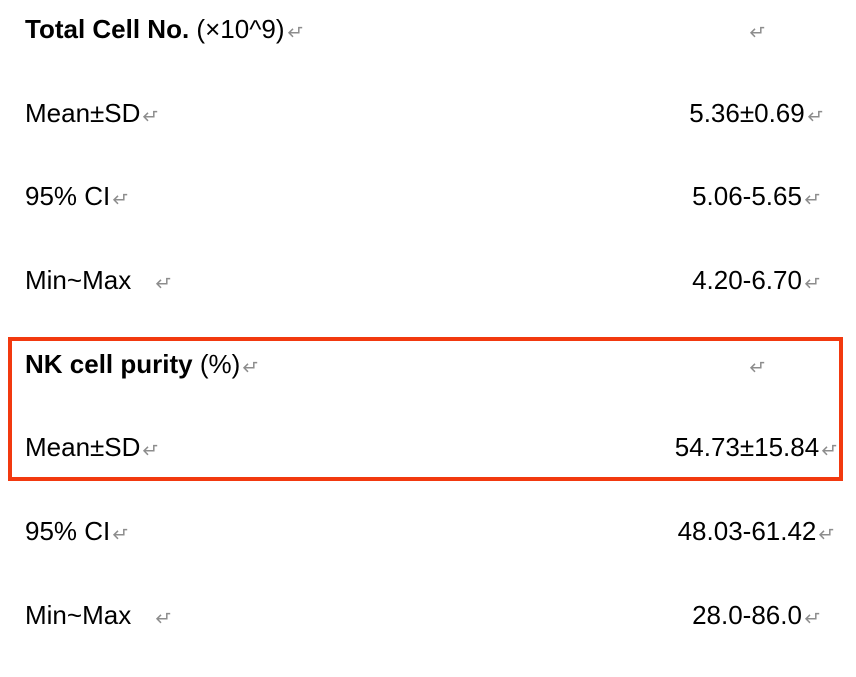 Image resolution: width=856 pixels, height=677 pixels. Describe the element at coordinates (109, 363) in the screenshot. I see `section-title: NK cell purity` at that location.